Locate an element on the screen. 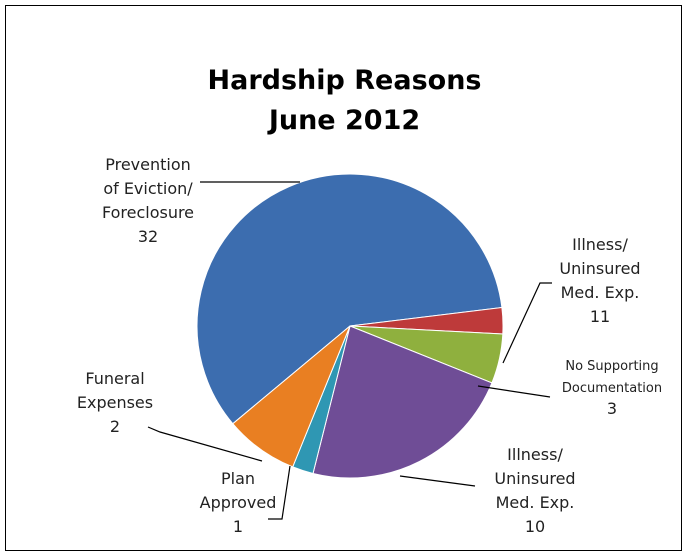 The image size is (689, 558). label-plan-approved: Plan Approved 1 is located at coordinates (238, 502).